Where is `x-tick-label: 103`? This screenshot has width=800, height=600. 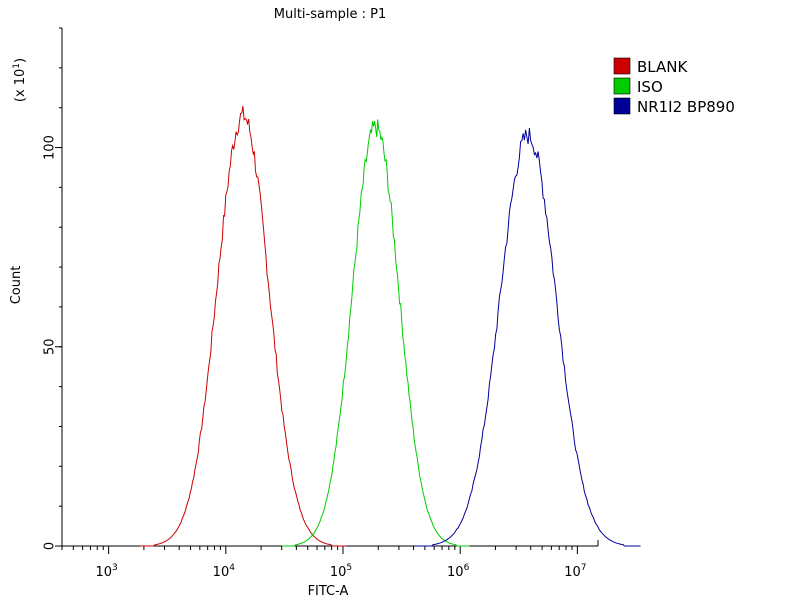 x-tick-label: 103 is located at coordinates (106, 571).